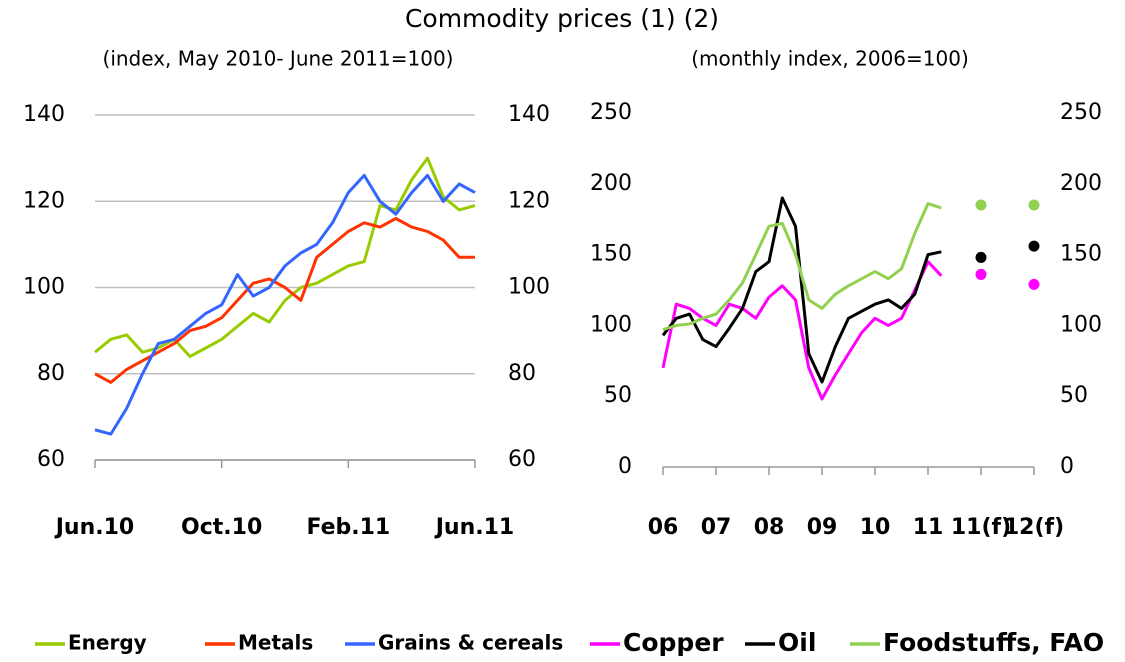  Describe the element at coordinates (769, 527) in the screenshot. I see `x-tick-label: 08` at that location.